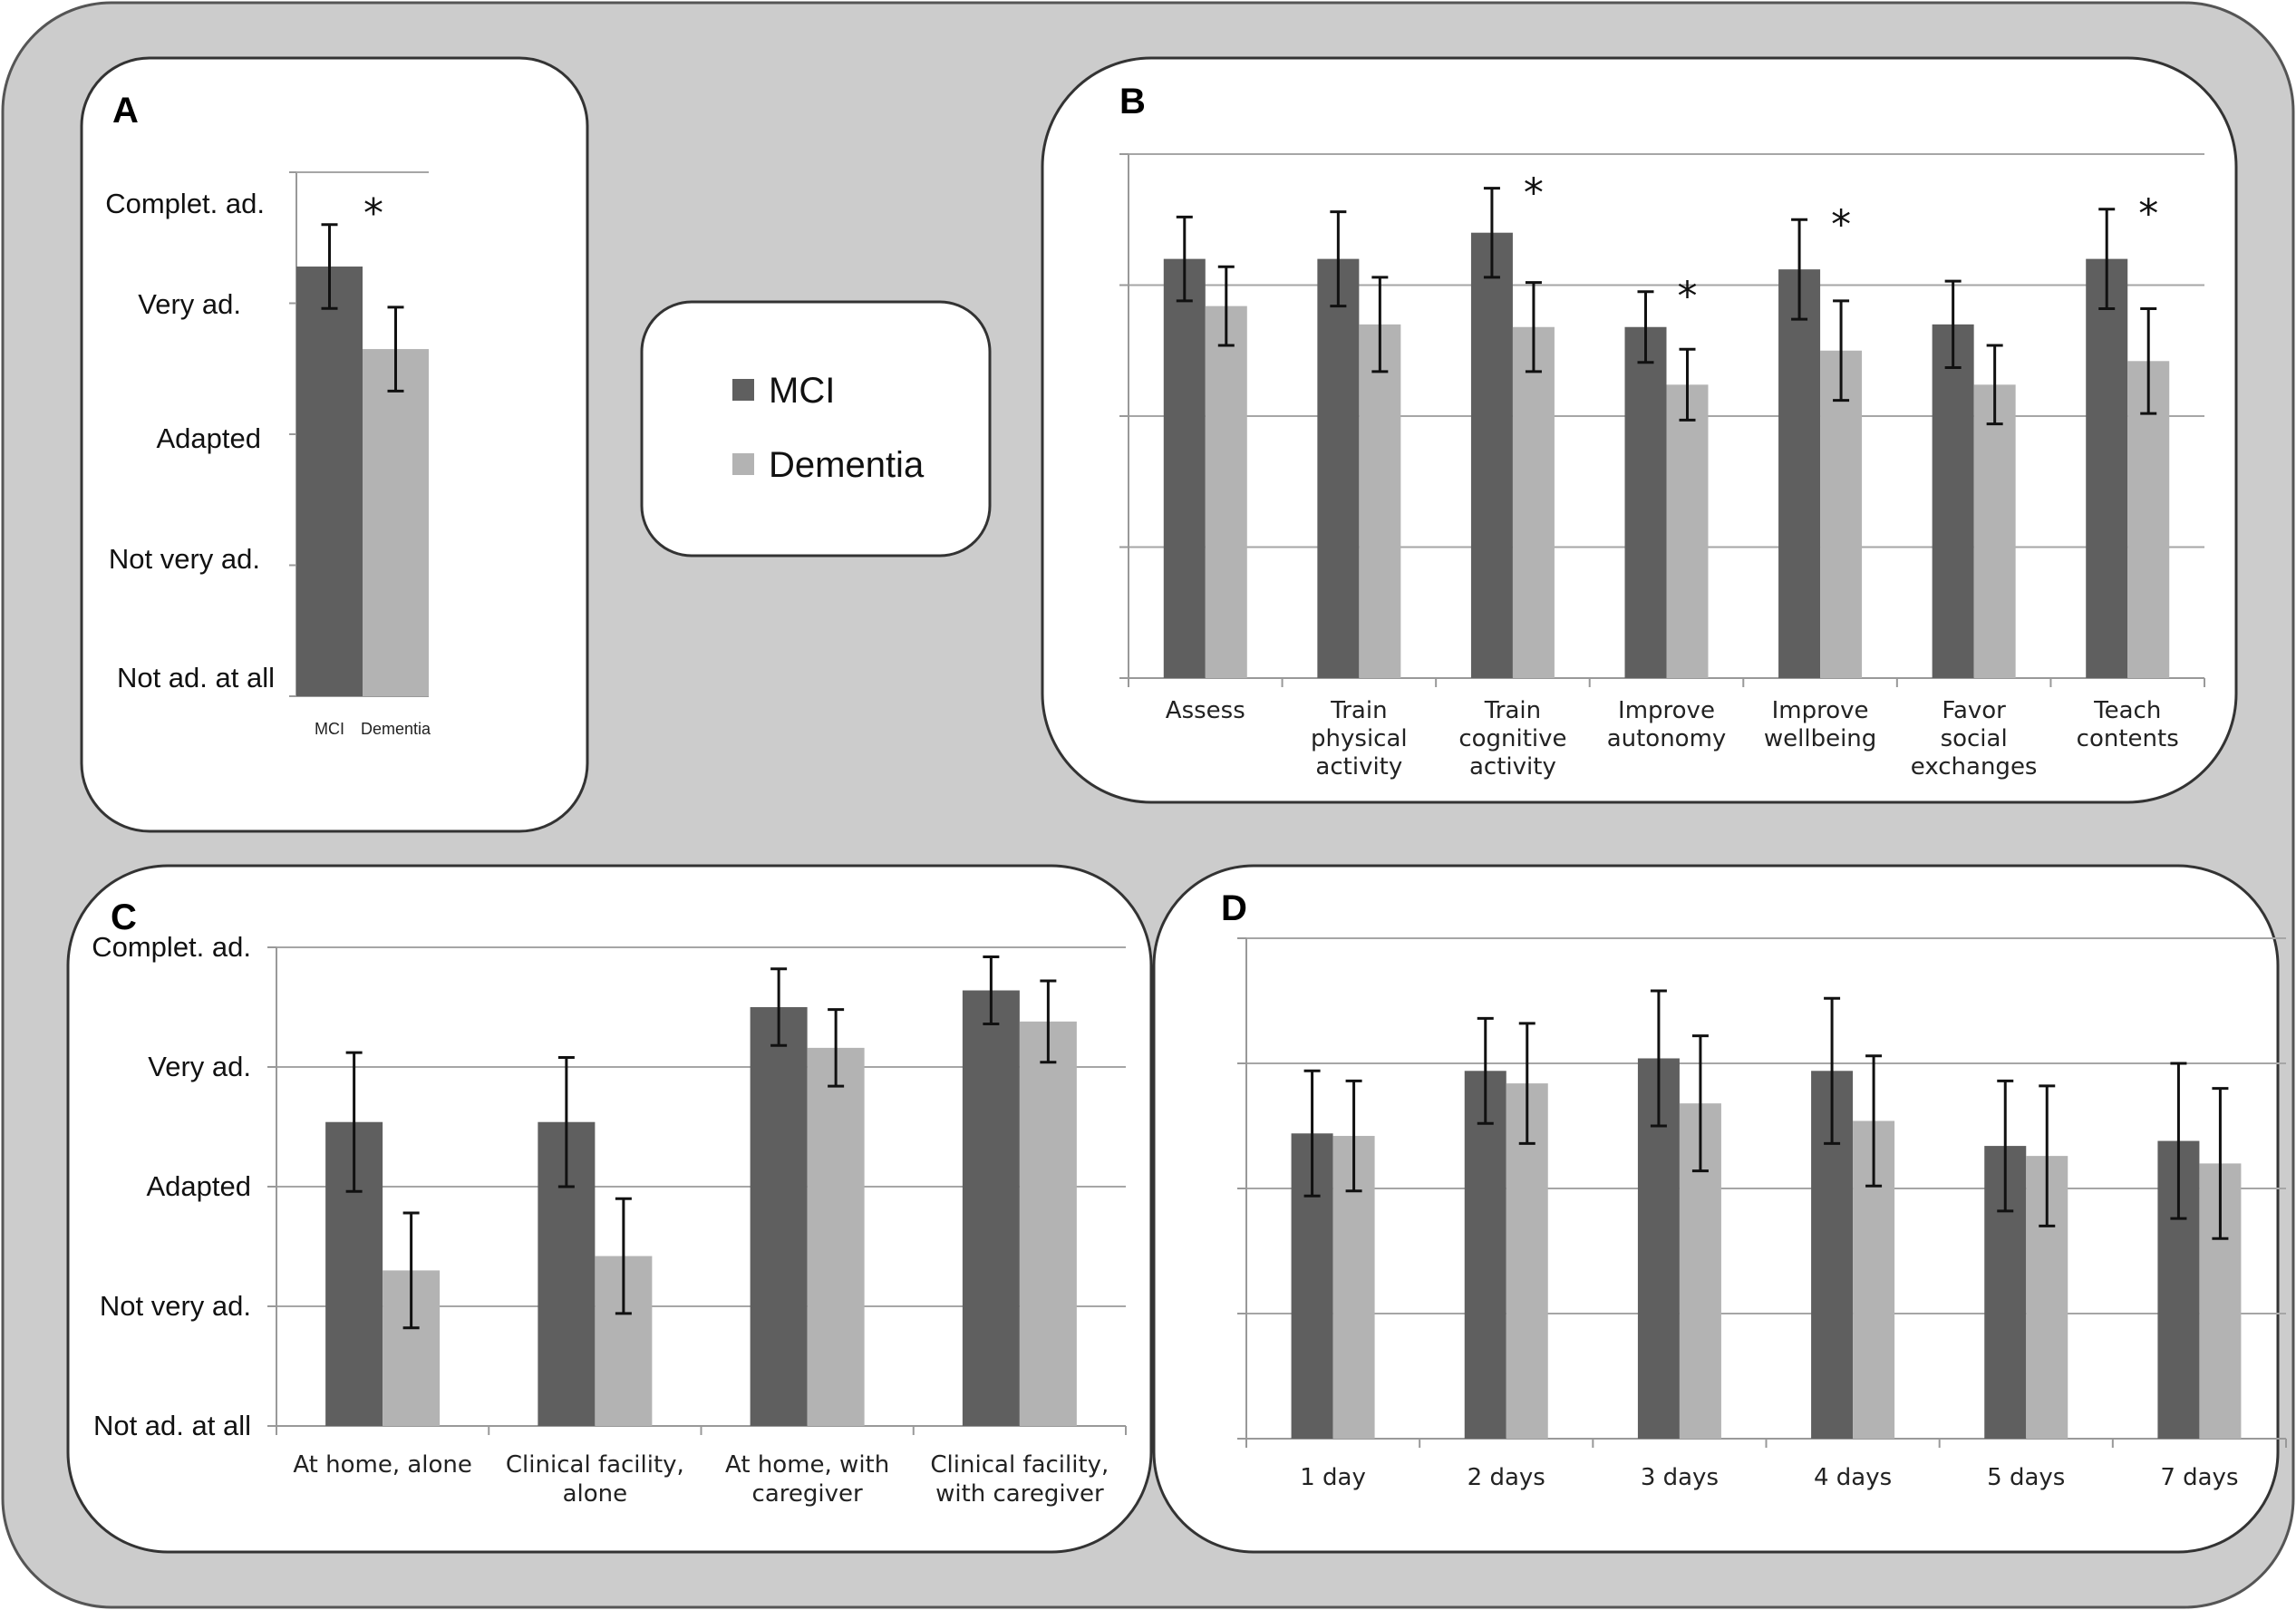 This screenshot has height=1610, width=2296. I want to click on x-tick-label: 4 days, so click(1853, 1478).